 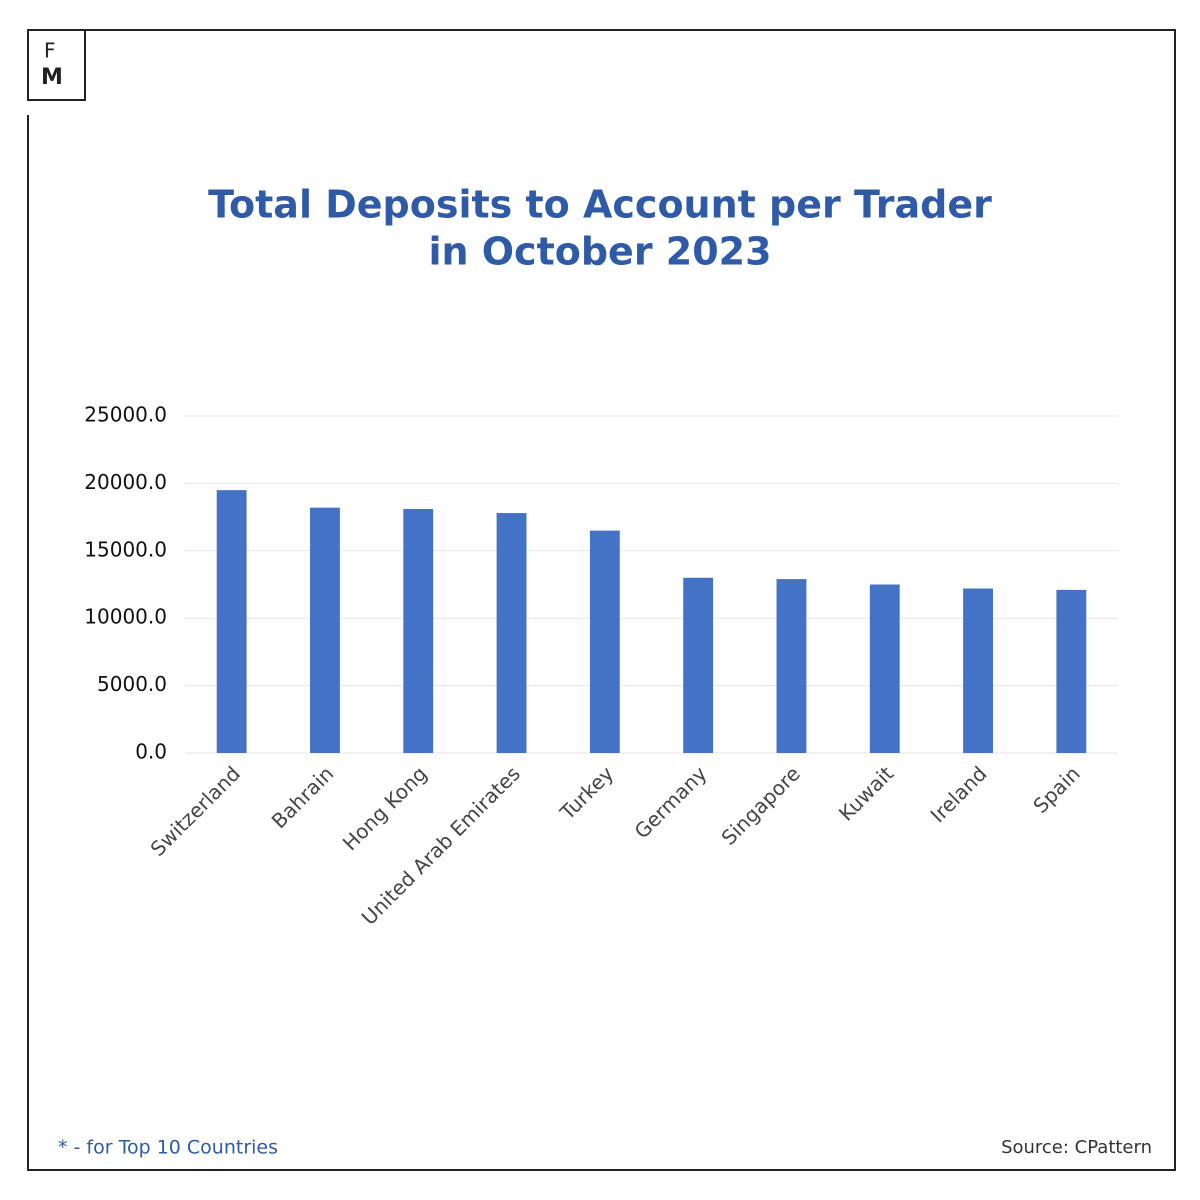 I want to click on logo-text: M, so click(x=52, y=77).